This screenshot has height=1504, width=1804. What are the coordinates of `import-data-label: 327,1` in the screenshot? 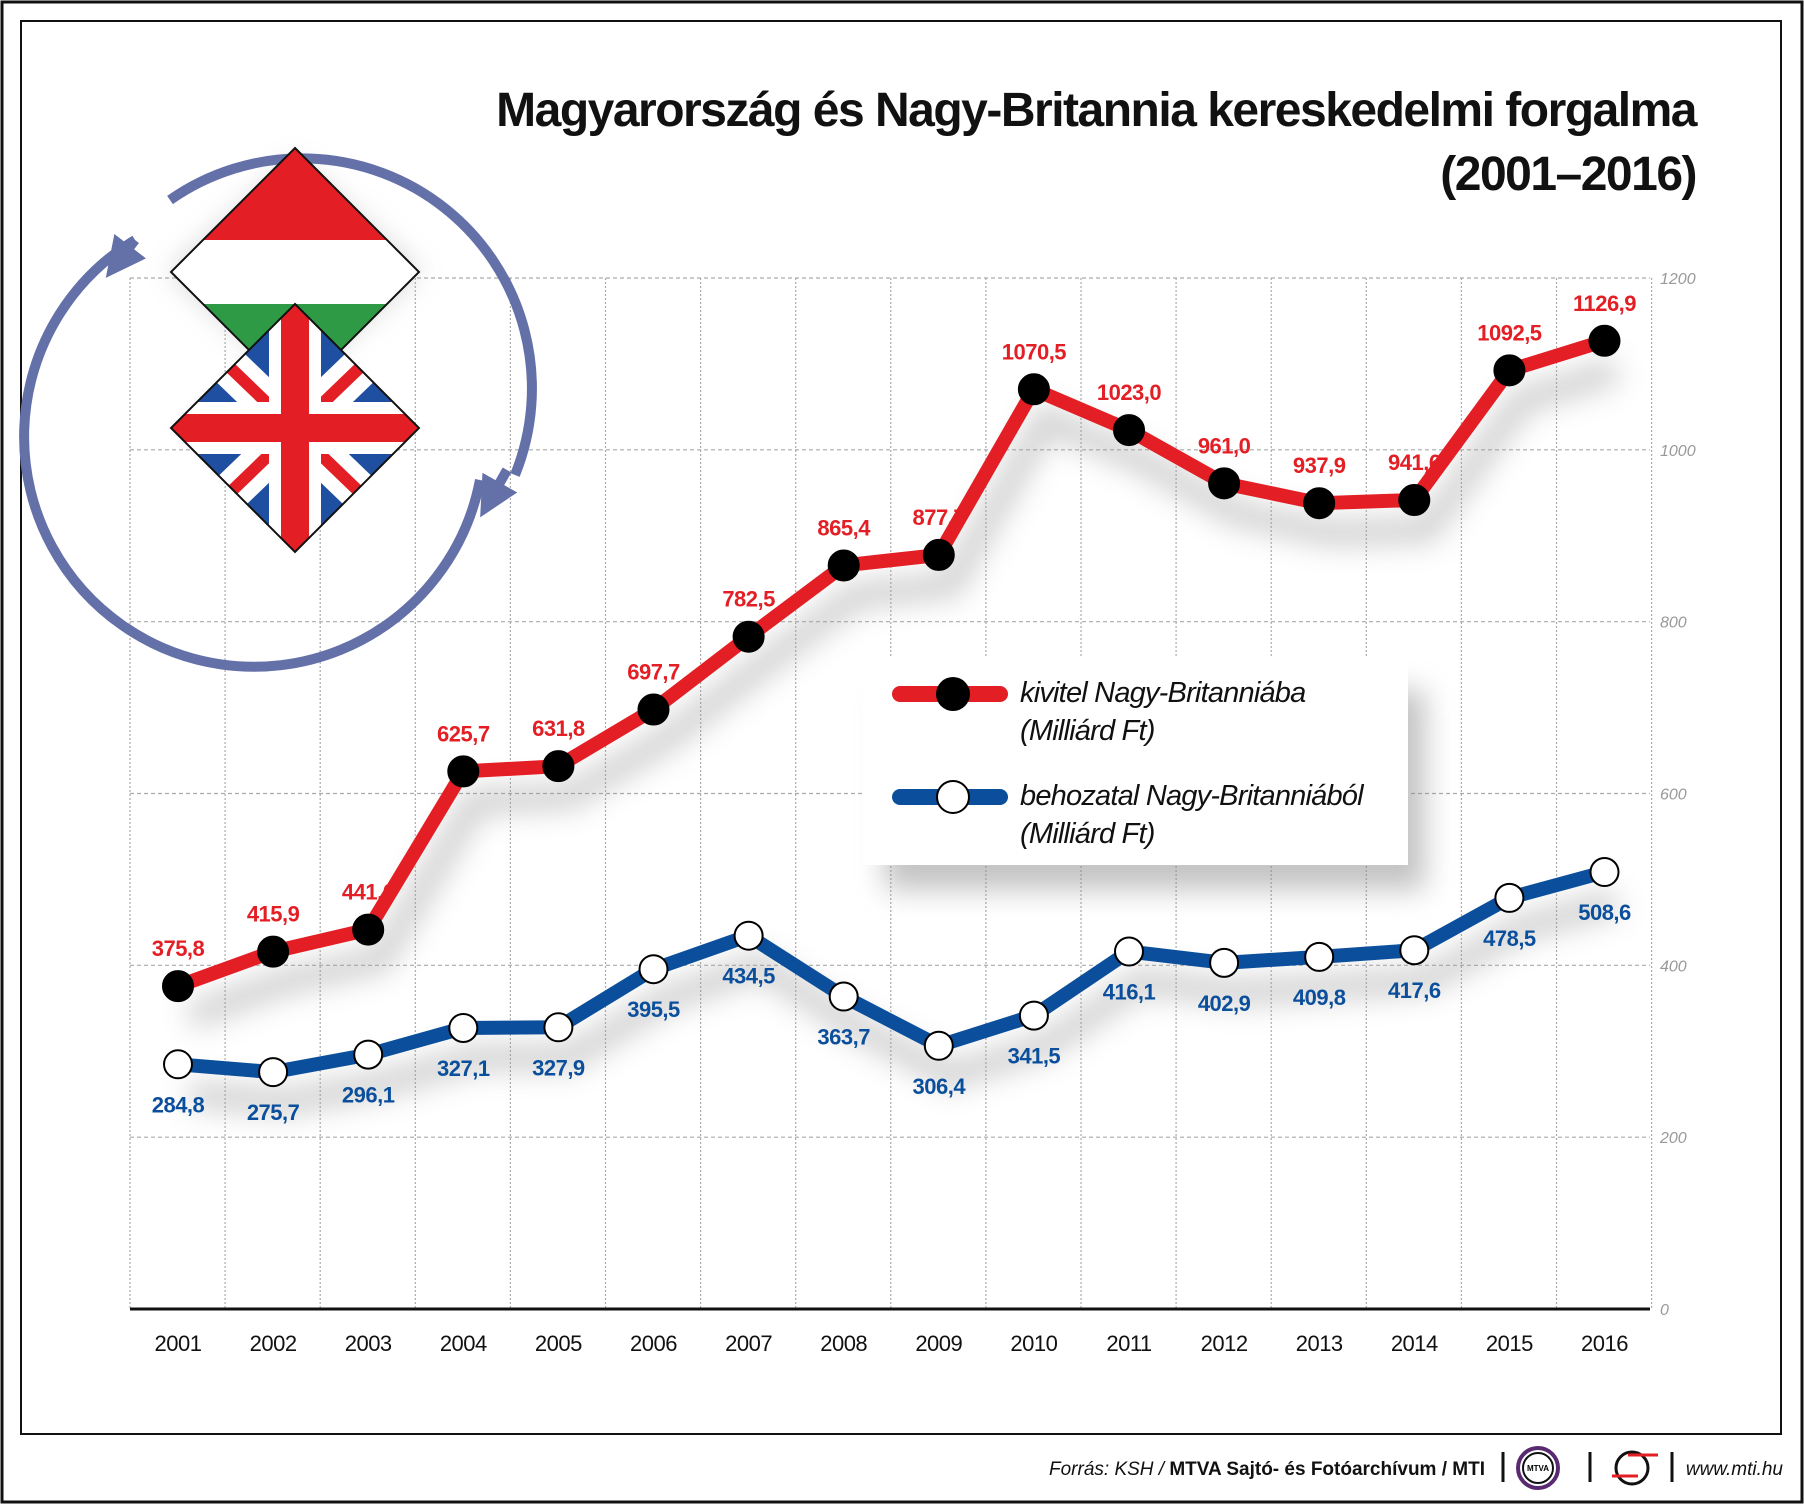 It's located at (463, 1068).